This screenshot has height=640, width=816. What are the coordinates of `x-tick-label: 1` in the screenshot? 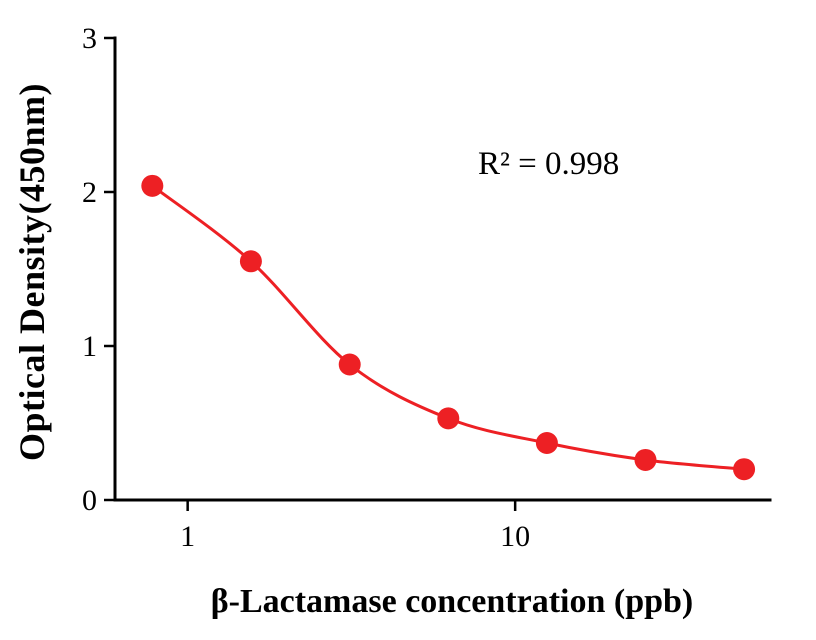 It's located at (187, 536).